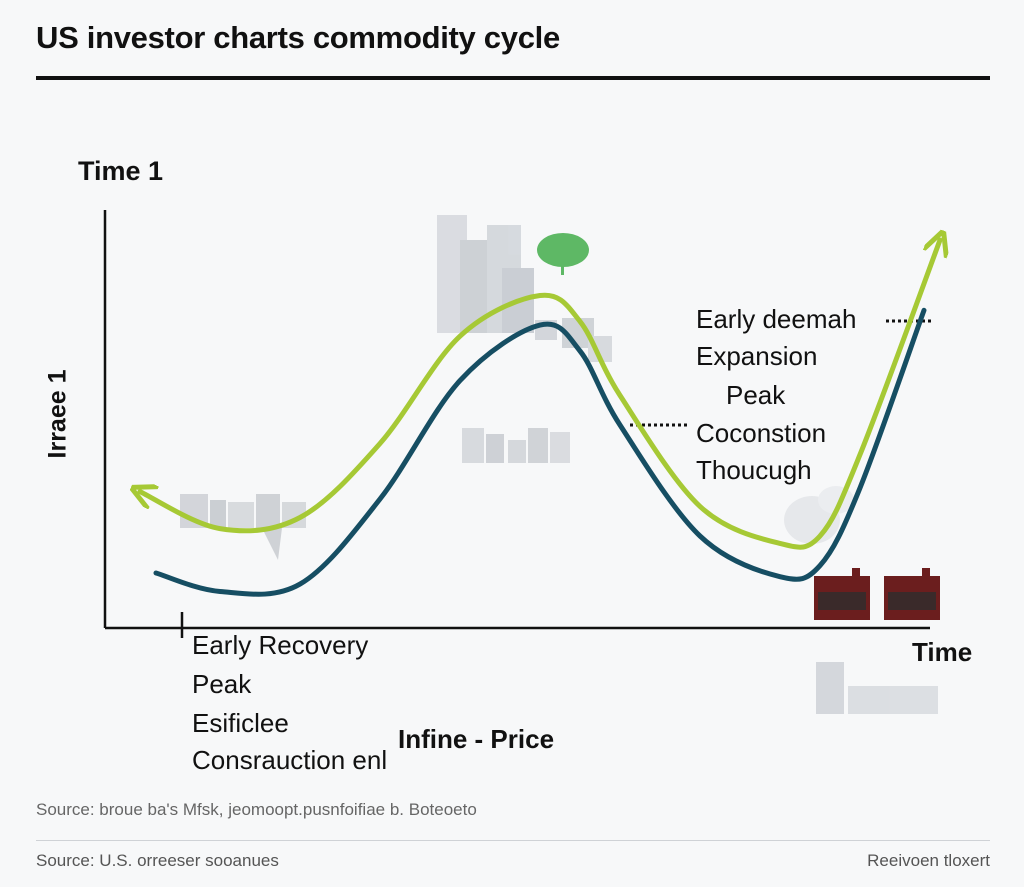  I want to click on factory-illustration, so click(877, 594).